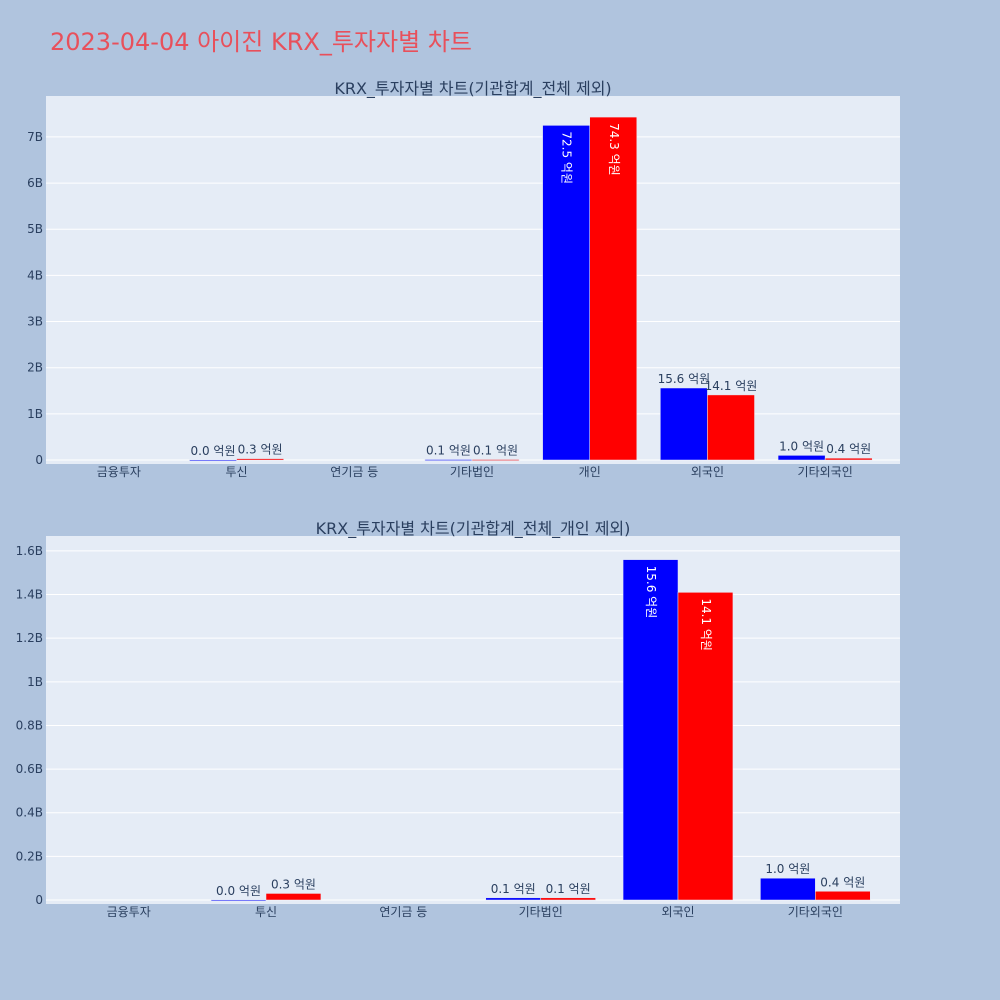  I want to click on y-tick-label: 0.4B, so click(29, 813).